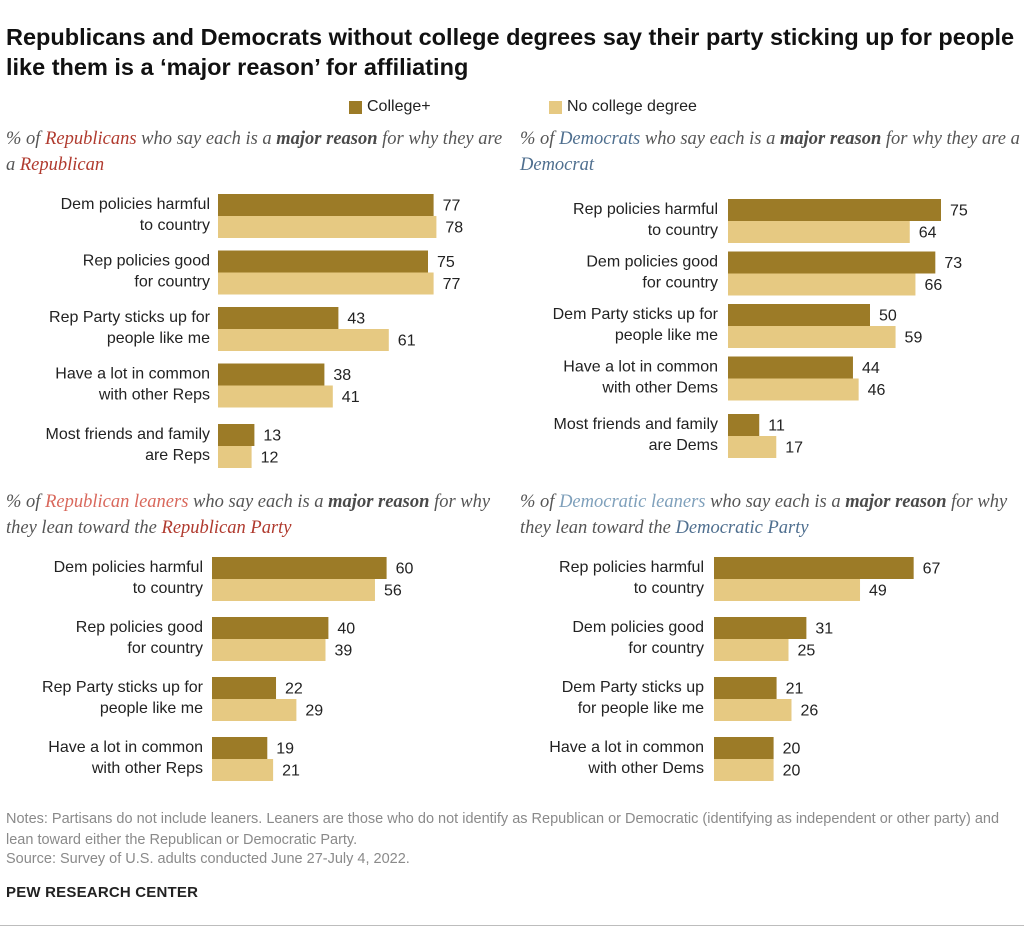 The image size is (1024, 934). I want to click on value-label-no-college: 77, so click(452, 284).